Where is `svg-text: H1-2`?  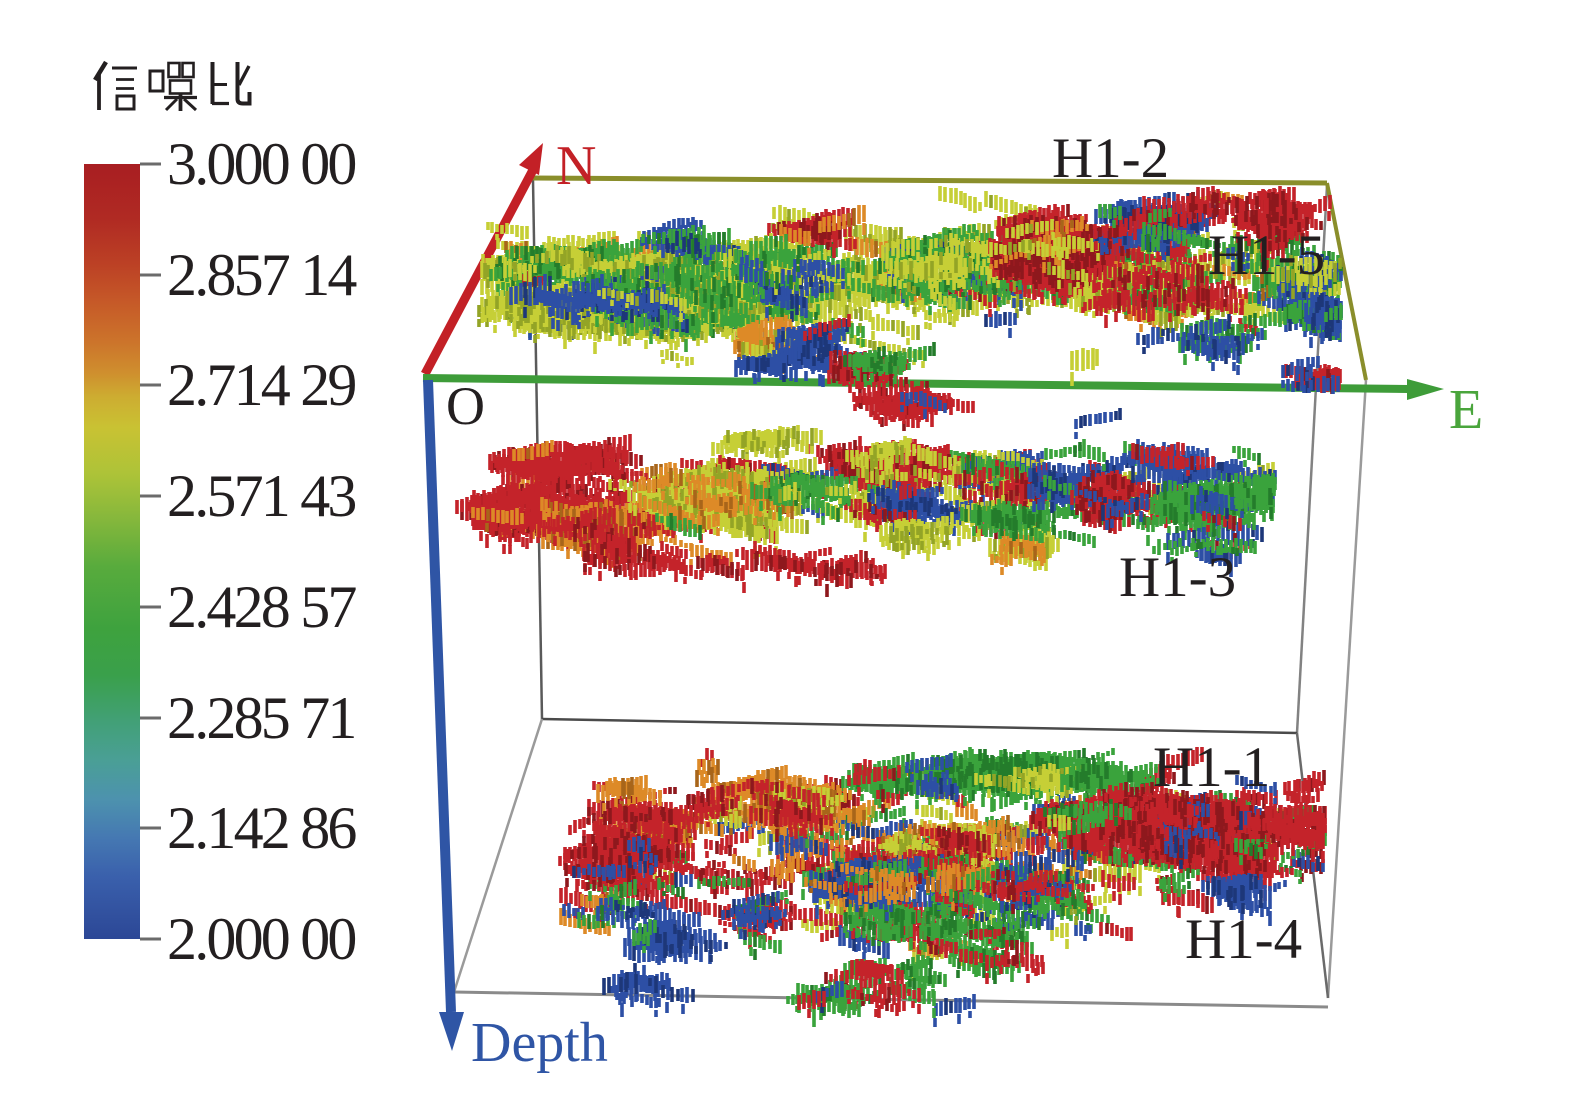 svg-text: H1-2 is located at coordinates (1110, 158).